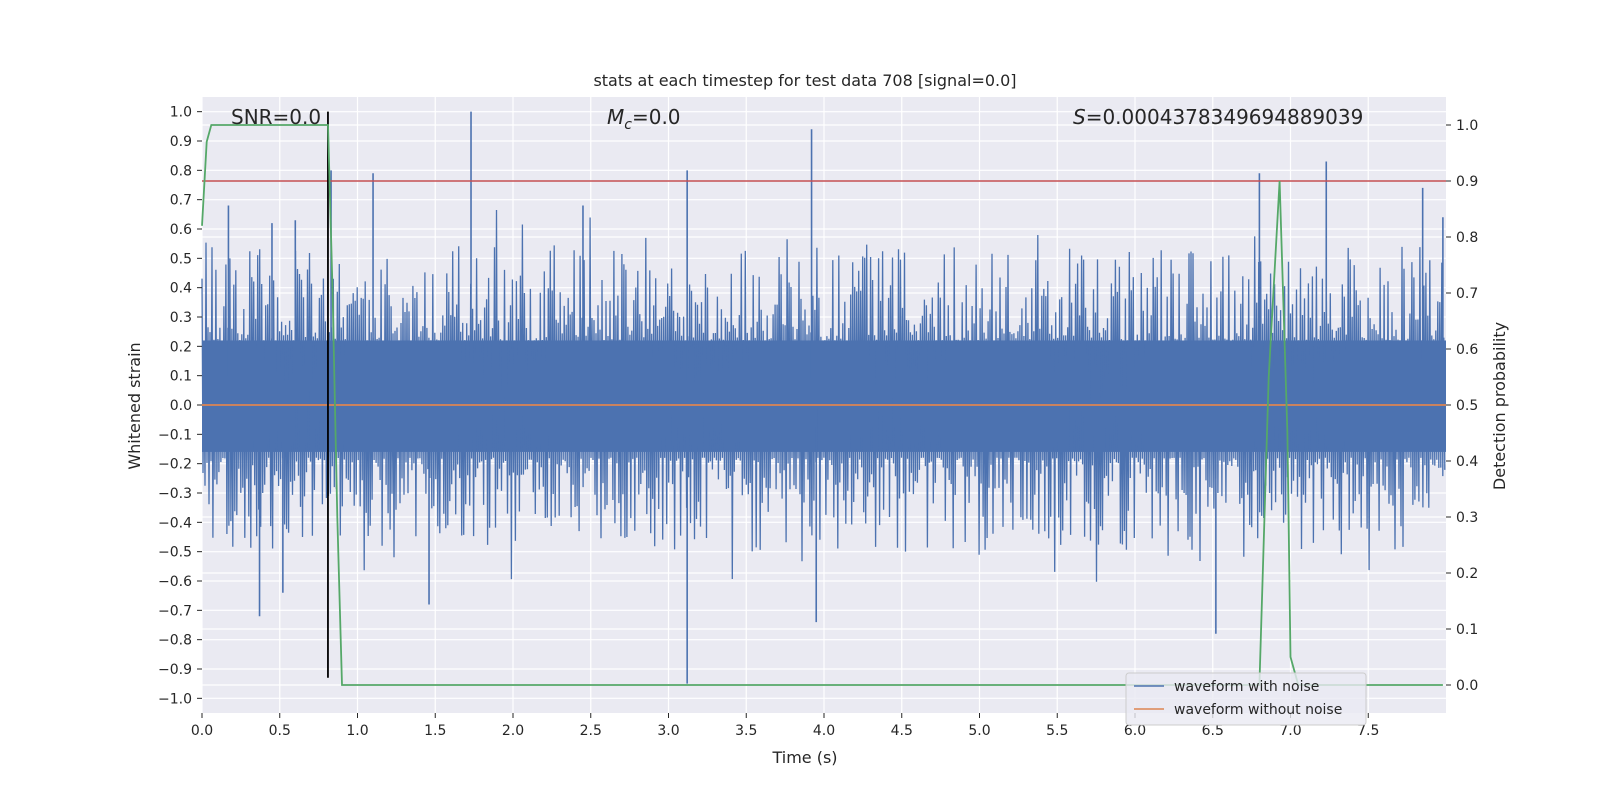  What do you see at coordinates (175, 582) in the screenshot?
I see `y-tick-label: −0.6` at bounding box center [175, 582].